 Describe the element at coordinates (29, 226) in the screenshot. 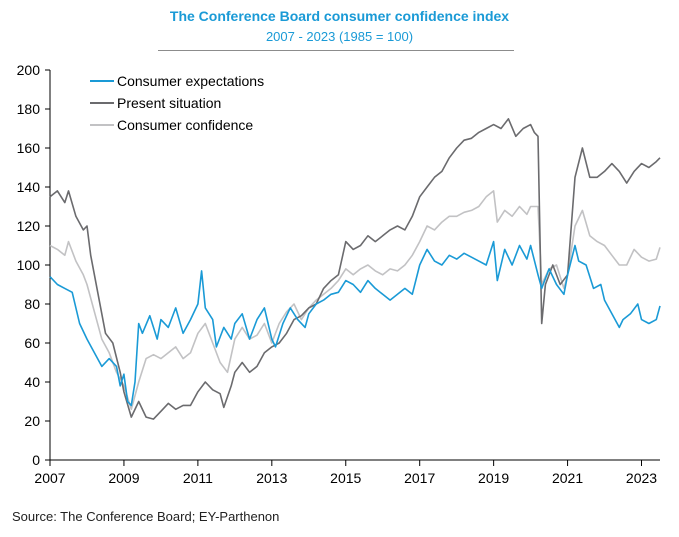

I see `y-tick-label: 120` at that location.